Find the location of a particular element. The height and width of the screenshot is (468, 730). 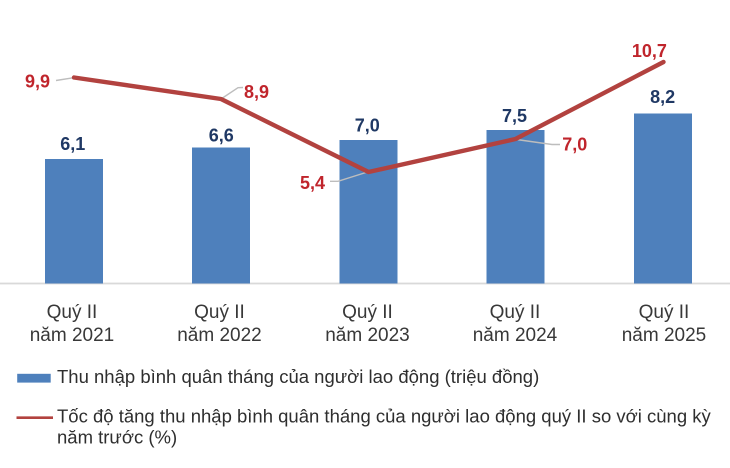

svg-text: năm 2021 is located at coordinates (72, 335).